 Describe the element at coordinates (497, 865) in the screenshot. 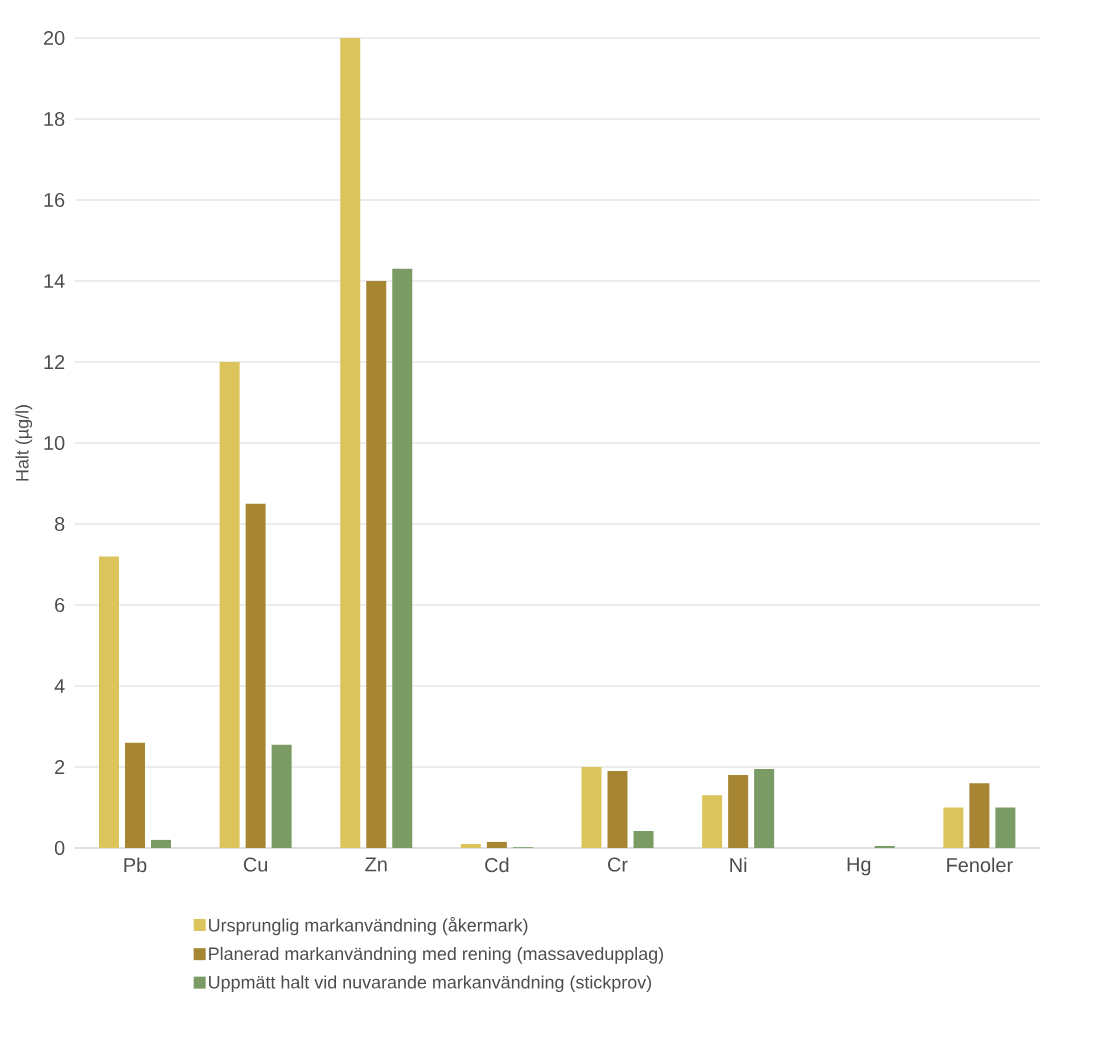

I see `x-tick-label: Cd` at that location.